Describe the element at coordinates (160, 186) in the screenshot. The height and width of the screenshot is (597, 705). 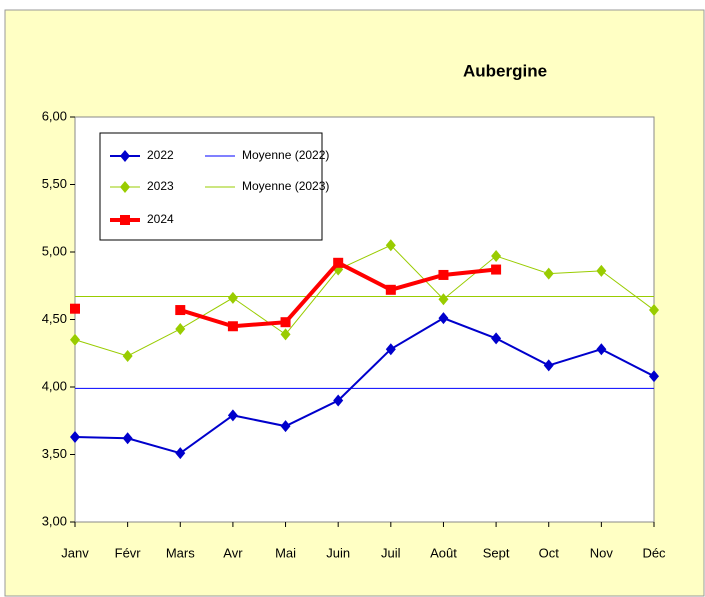
I see `legend-label: 2023` at that location.